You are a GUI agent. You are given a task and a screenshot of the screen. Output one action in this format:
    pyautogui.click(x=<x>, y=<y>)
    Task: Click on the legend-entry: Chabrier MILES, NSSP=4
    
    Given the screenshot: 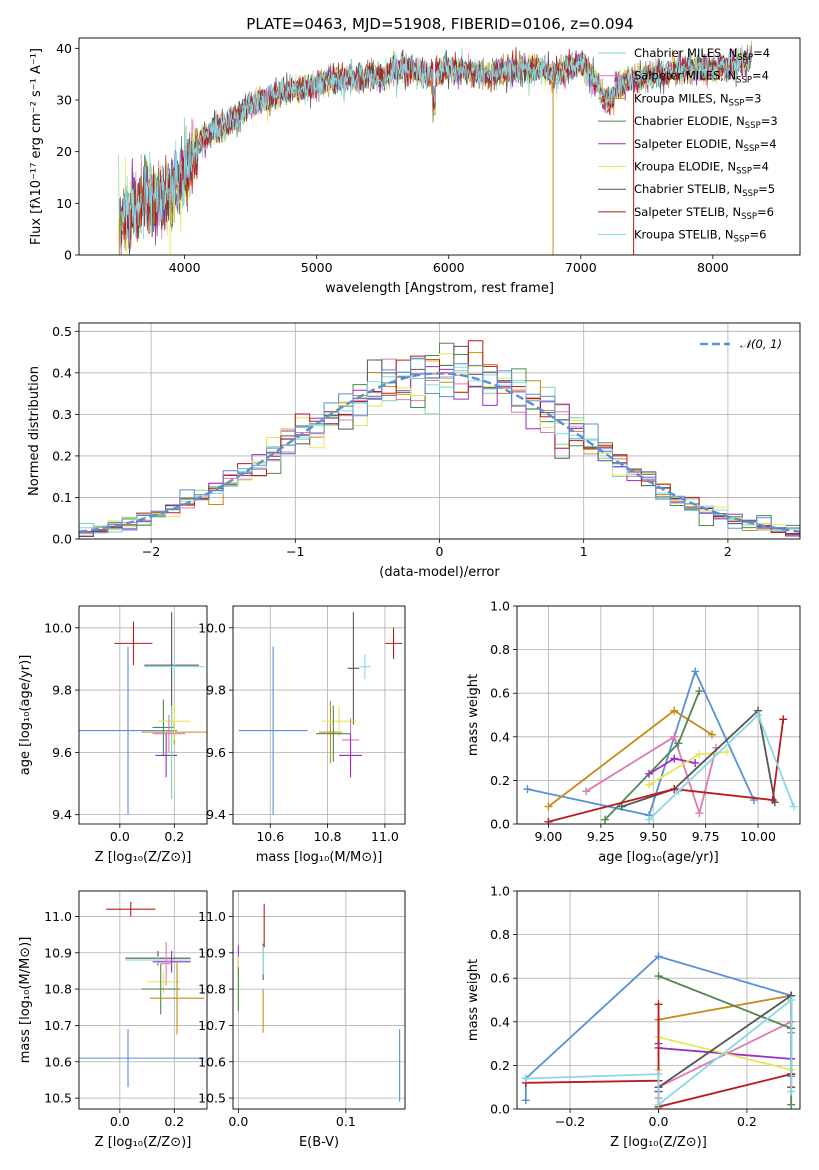 What is the action you would take?
    pyautogui.click(x=702, y=54)
    